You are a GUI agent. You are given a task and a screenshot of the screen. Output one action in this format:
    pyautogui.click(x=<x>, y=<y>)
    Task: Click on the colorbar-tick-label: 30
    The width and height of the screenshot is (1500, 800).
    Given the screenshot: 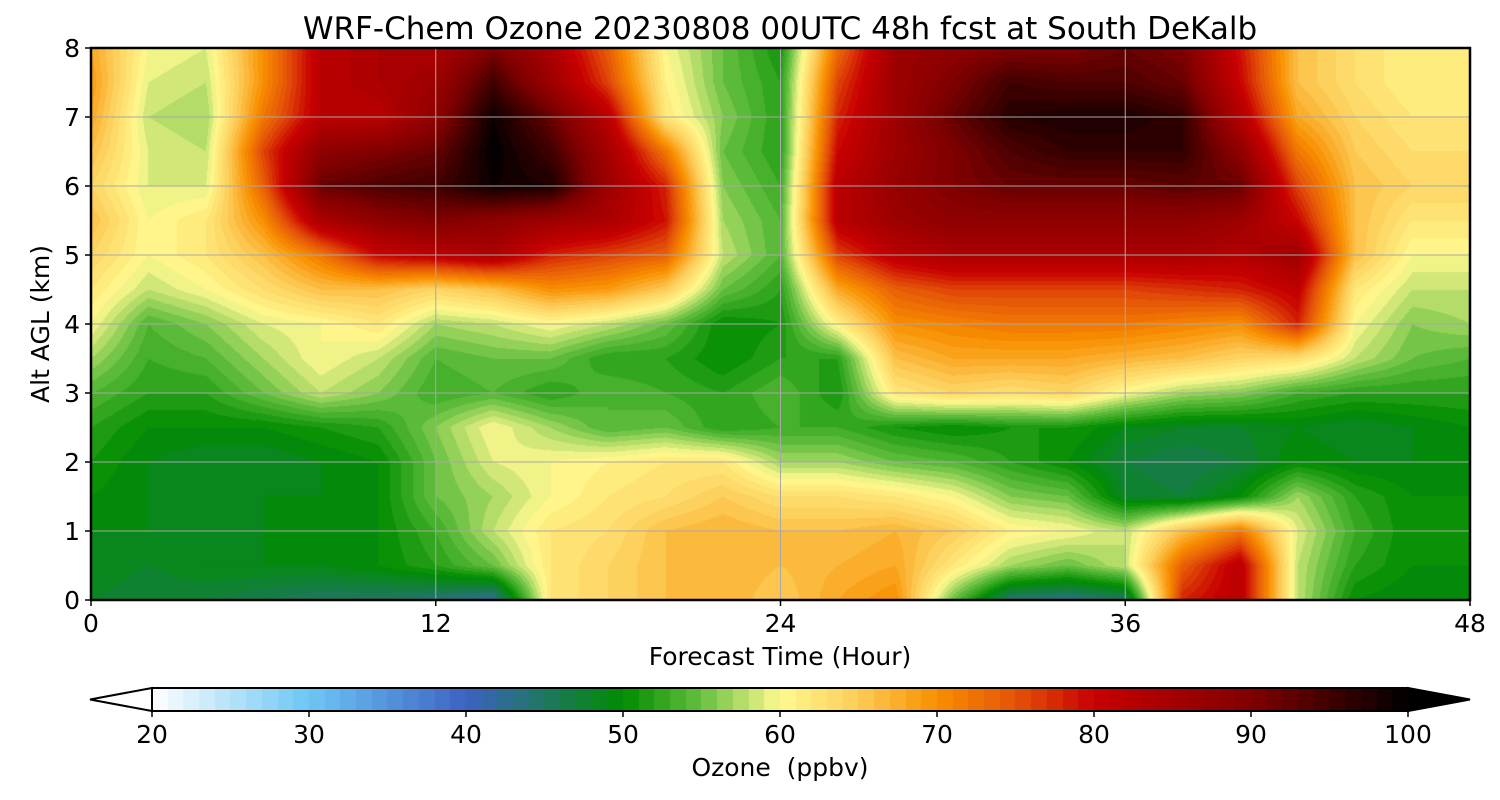 What is the action you would take?
    pyautogui.click(x=309, y=734)
    